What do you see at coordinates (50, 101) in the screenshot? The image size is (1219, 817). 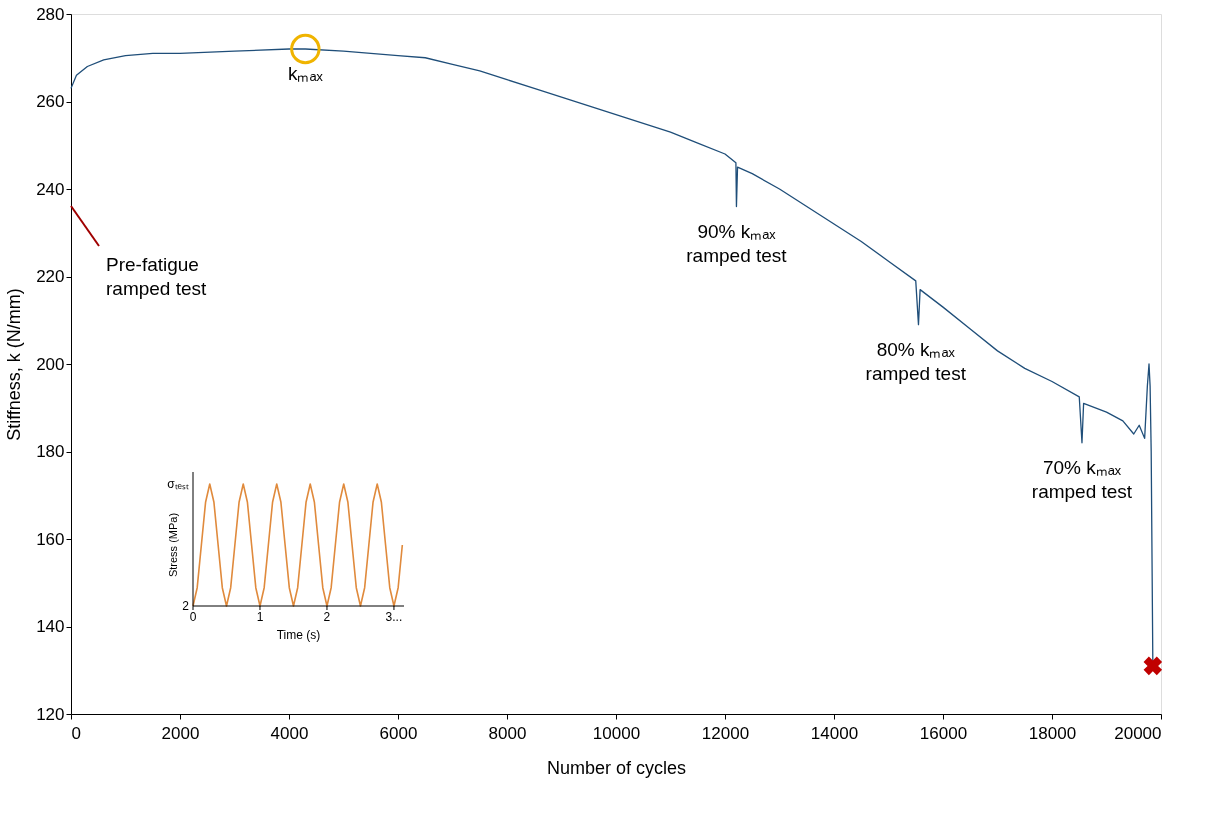 I see `y-tick-label: 260` at bounding box center [50, 101].